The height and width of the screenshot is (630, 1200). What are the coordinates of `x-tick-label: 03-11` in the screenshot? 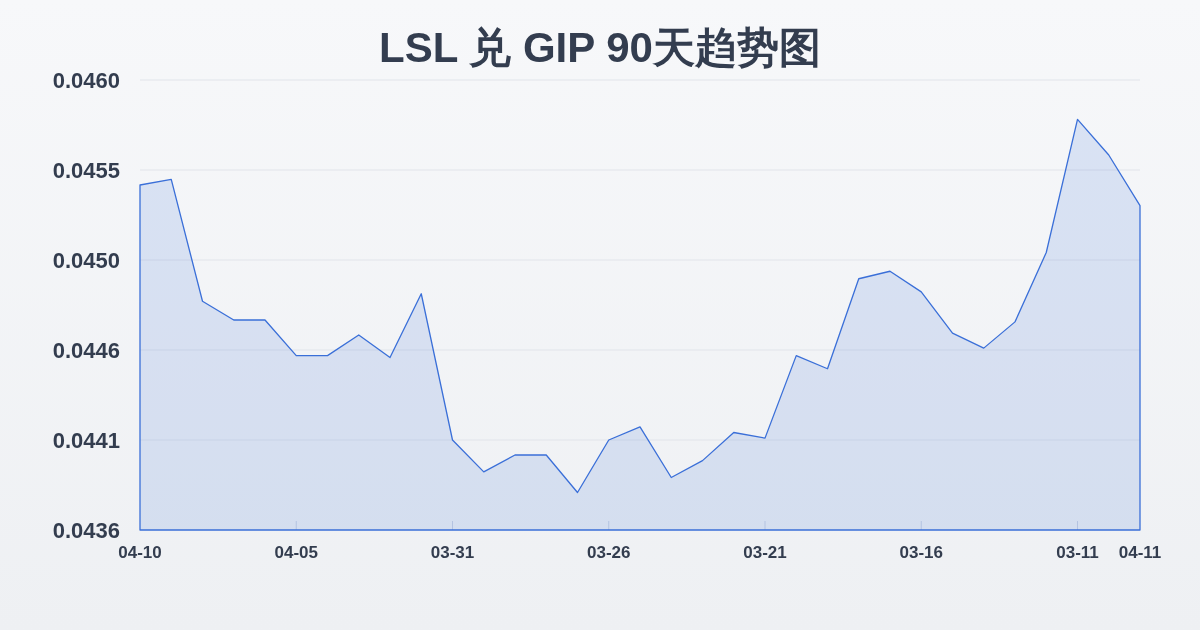 It's located at (1077, 552).